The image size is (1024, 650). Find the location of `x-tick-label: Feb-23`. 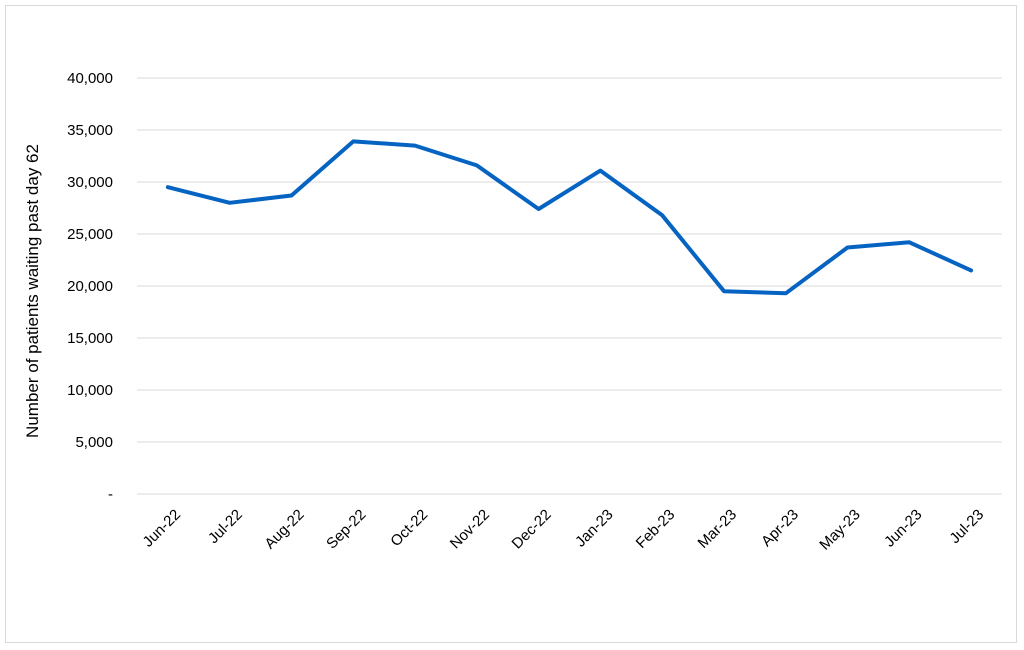

x-tick-label: Feb-23 is located at coordinates (656, 529).